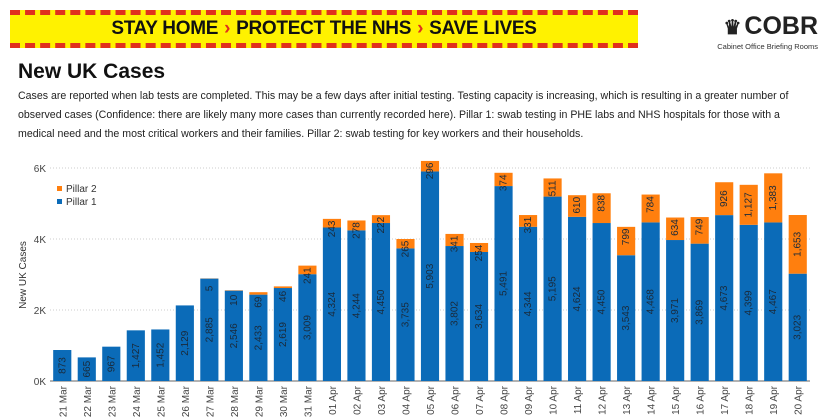 Image resolution: width=821 pixels, height=418 pixels. I want to click on data-label-pillar1: 2,885, so click(209, 329).